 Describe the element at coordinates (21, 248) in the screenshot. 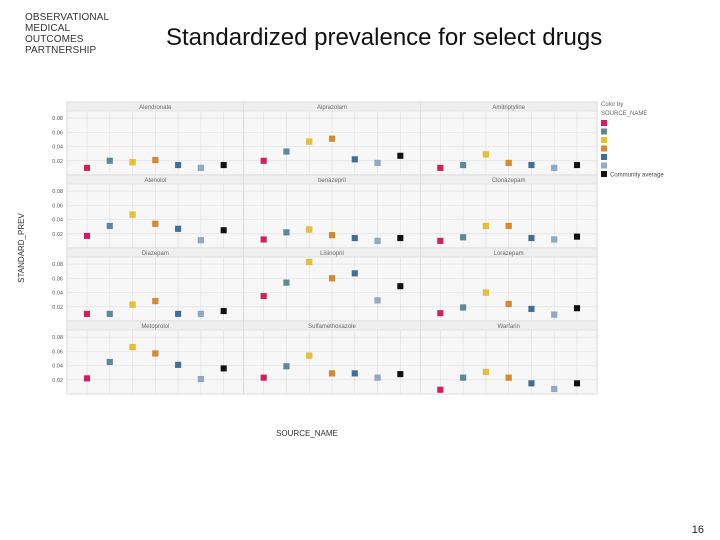

I see `y-axis-title: STANDARD_PREV` at that location.